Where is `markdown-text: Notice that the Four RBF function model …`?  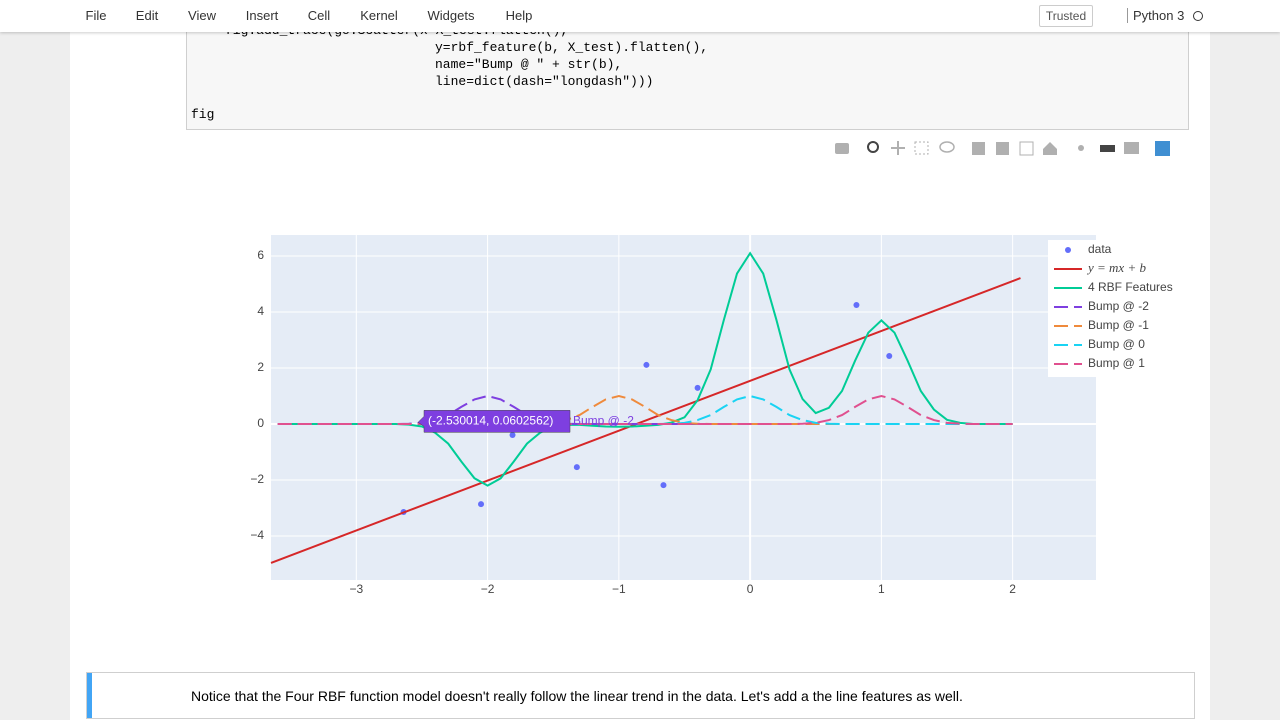 markdown-text: Notice that the Four RBF function model … is located at coordinates (577, 696).